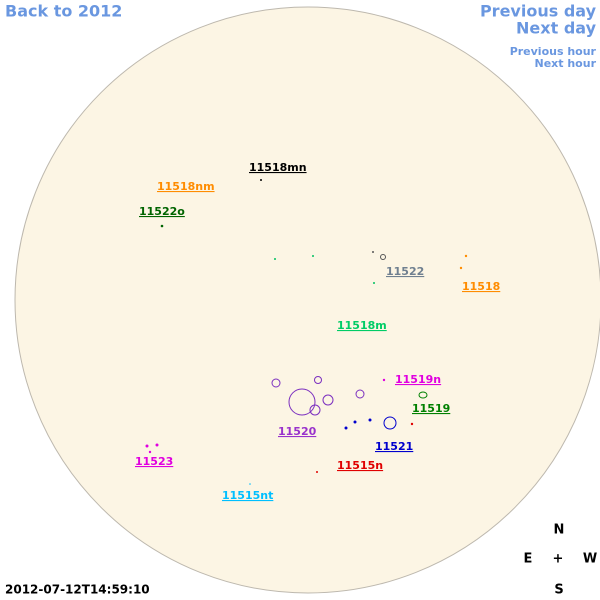  Describe the element at coordinates (590, 559) in the screenshot. I see `compass-west: W` at that location.